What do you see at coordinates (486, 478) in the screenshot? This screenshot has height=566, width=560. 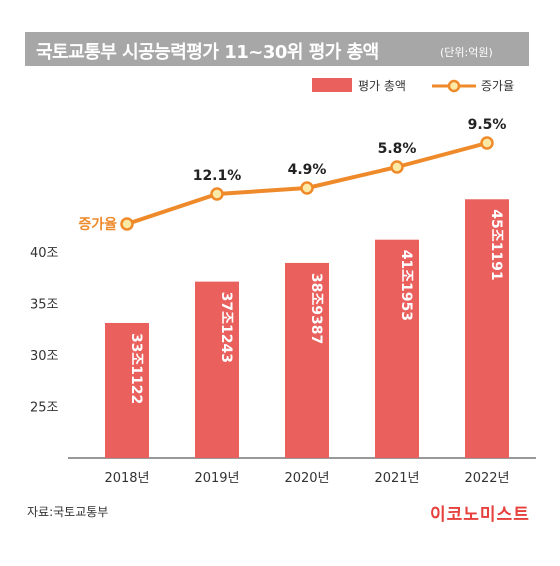 I see `x-tick-label: 2022년` at bounding box center [486, 478].